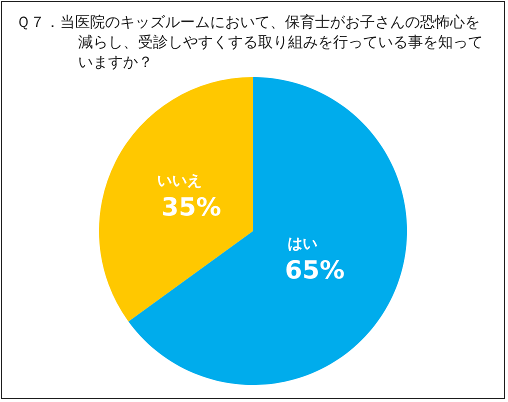 Image resolution: width=508 pixels, height=402 pixels. I want to click on chart-title: Ｑ７．当医院のキッズルームにおいて、保育士がお子さんの恐怖心を減らし、受診しやすくする取り組みを行っている事を知っていますか？, so click(250, 42).